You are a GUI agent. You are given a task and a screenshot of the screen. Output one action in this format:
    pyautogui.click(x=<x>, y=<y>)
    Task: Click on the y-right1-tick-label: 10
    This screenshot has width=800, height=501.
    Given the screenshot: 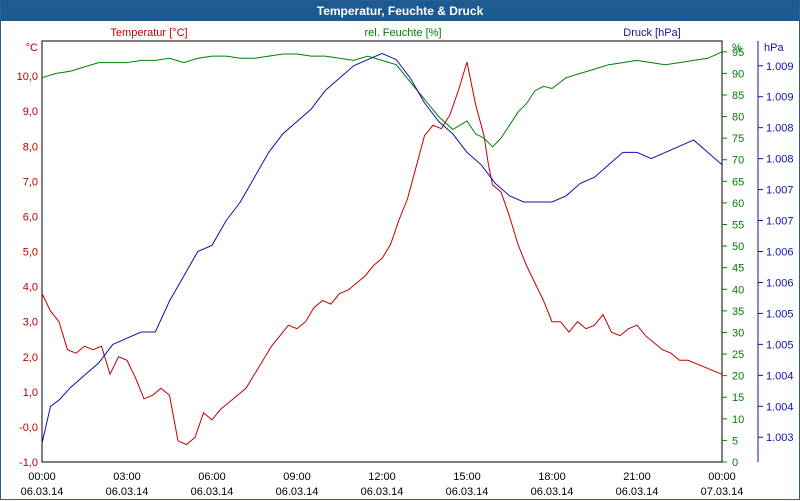 What is the action you would take?
    pyautogui.click(x=738, y=420)
    